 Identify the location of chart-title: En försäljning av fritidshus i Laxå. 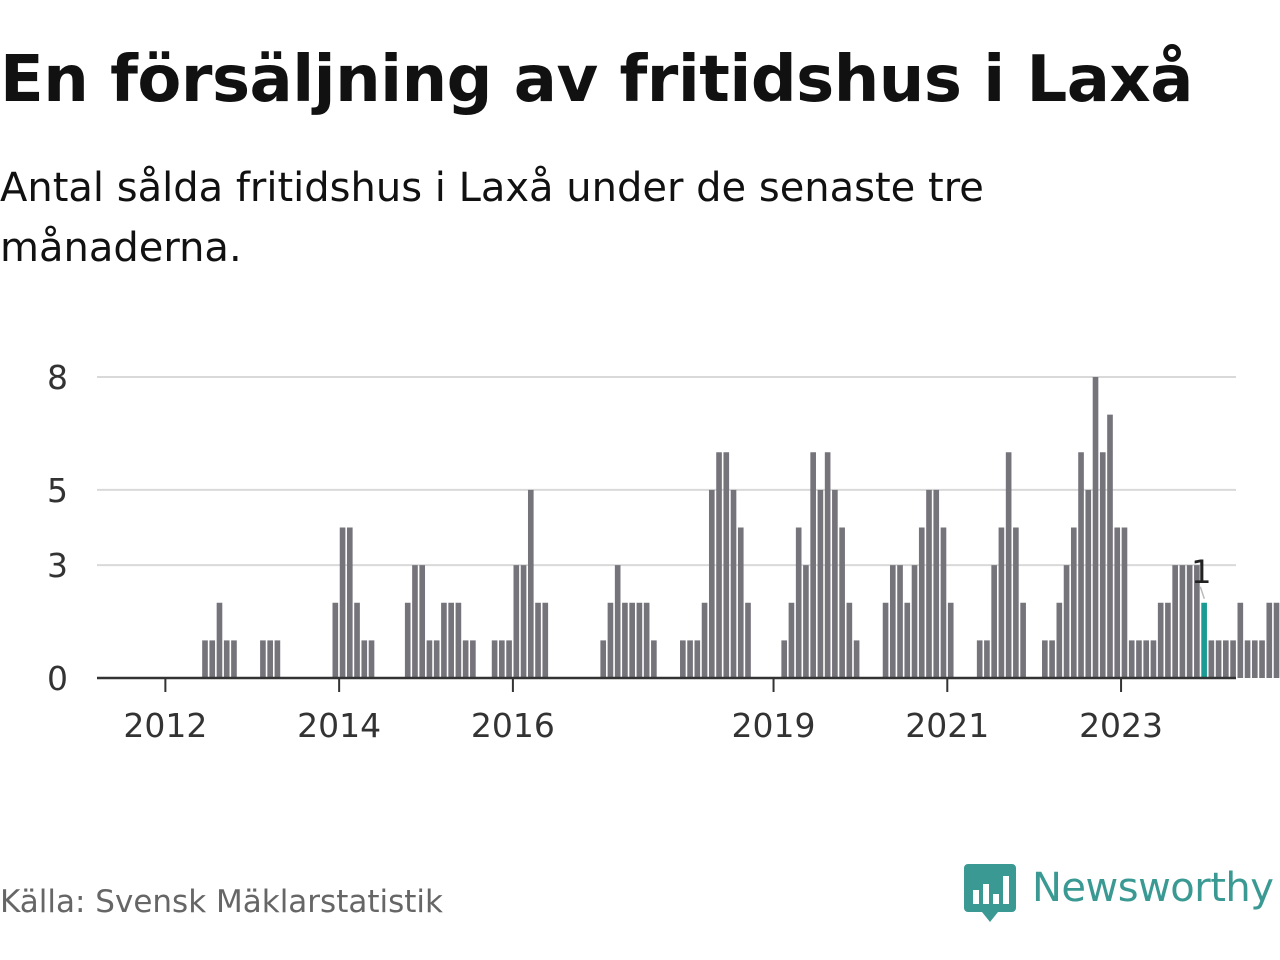
(596, 80).